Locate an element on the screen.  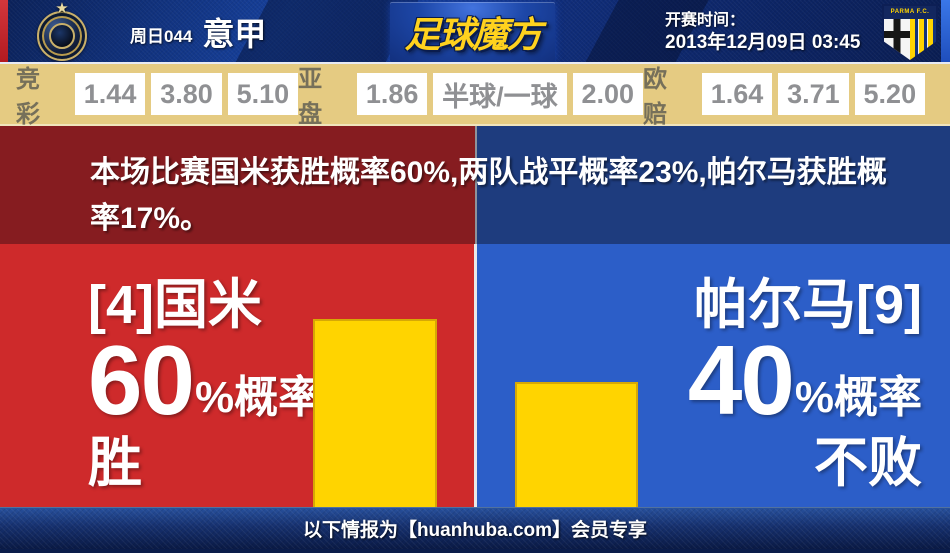
parma-crest-body: PARMA F.C. is located at coordinates (910, 33).